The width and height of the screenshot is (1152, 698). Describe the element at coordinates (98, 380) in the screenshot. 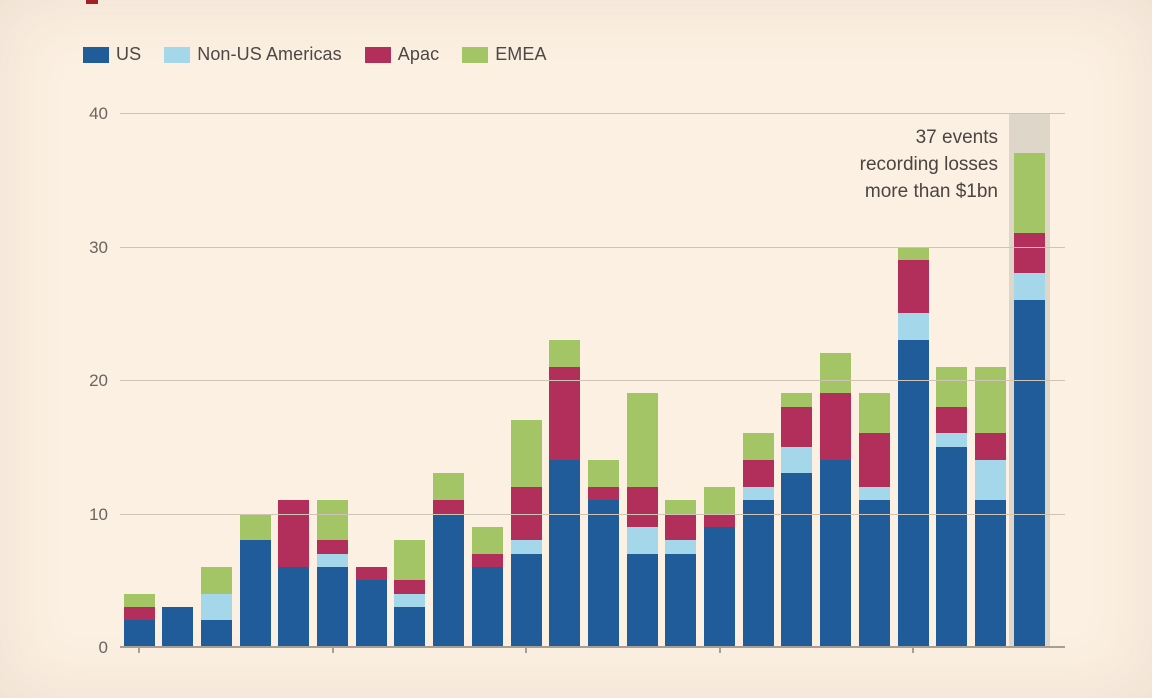

I see `y-tick-label-20: 20` at that location.